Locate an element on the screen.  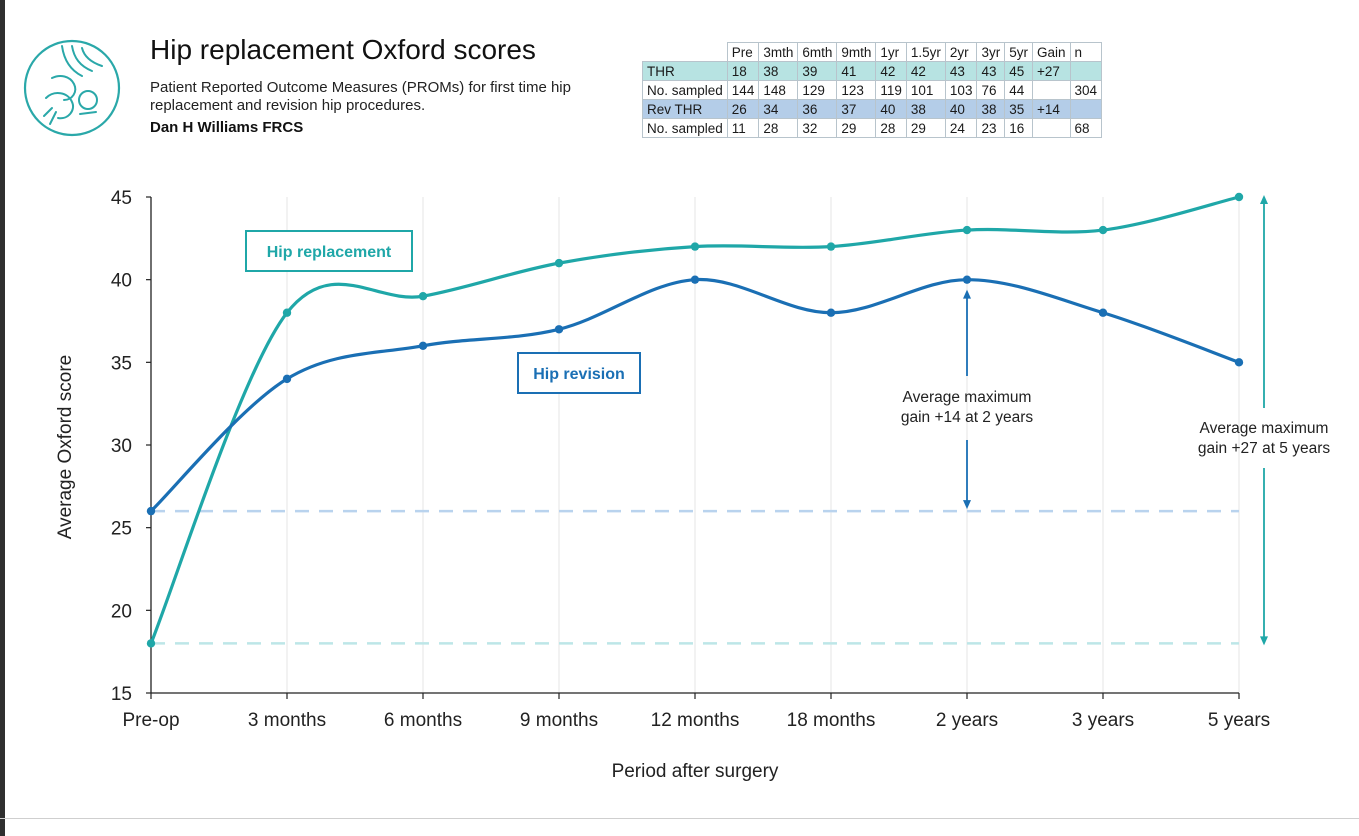
column-header: Gain is located at coordinates (1051, 52).